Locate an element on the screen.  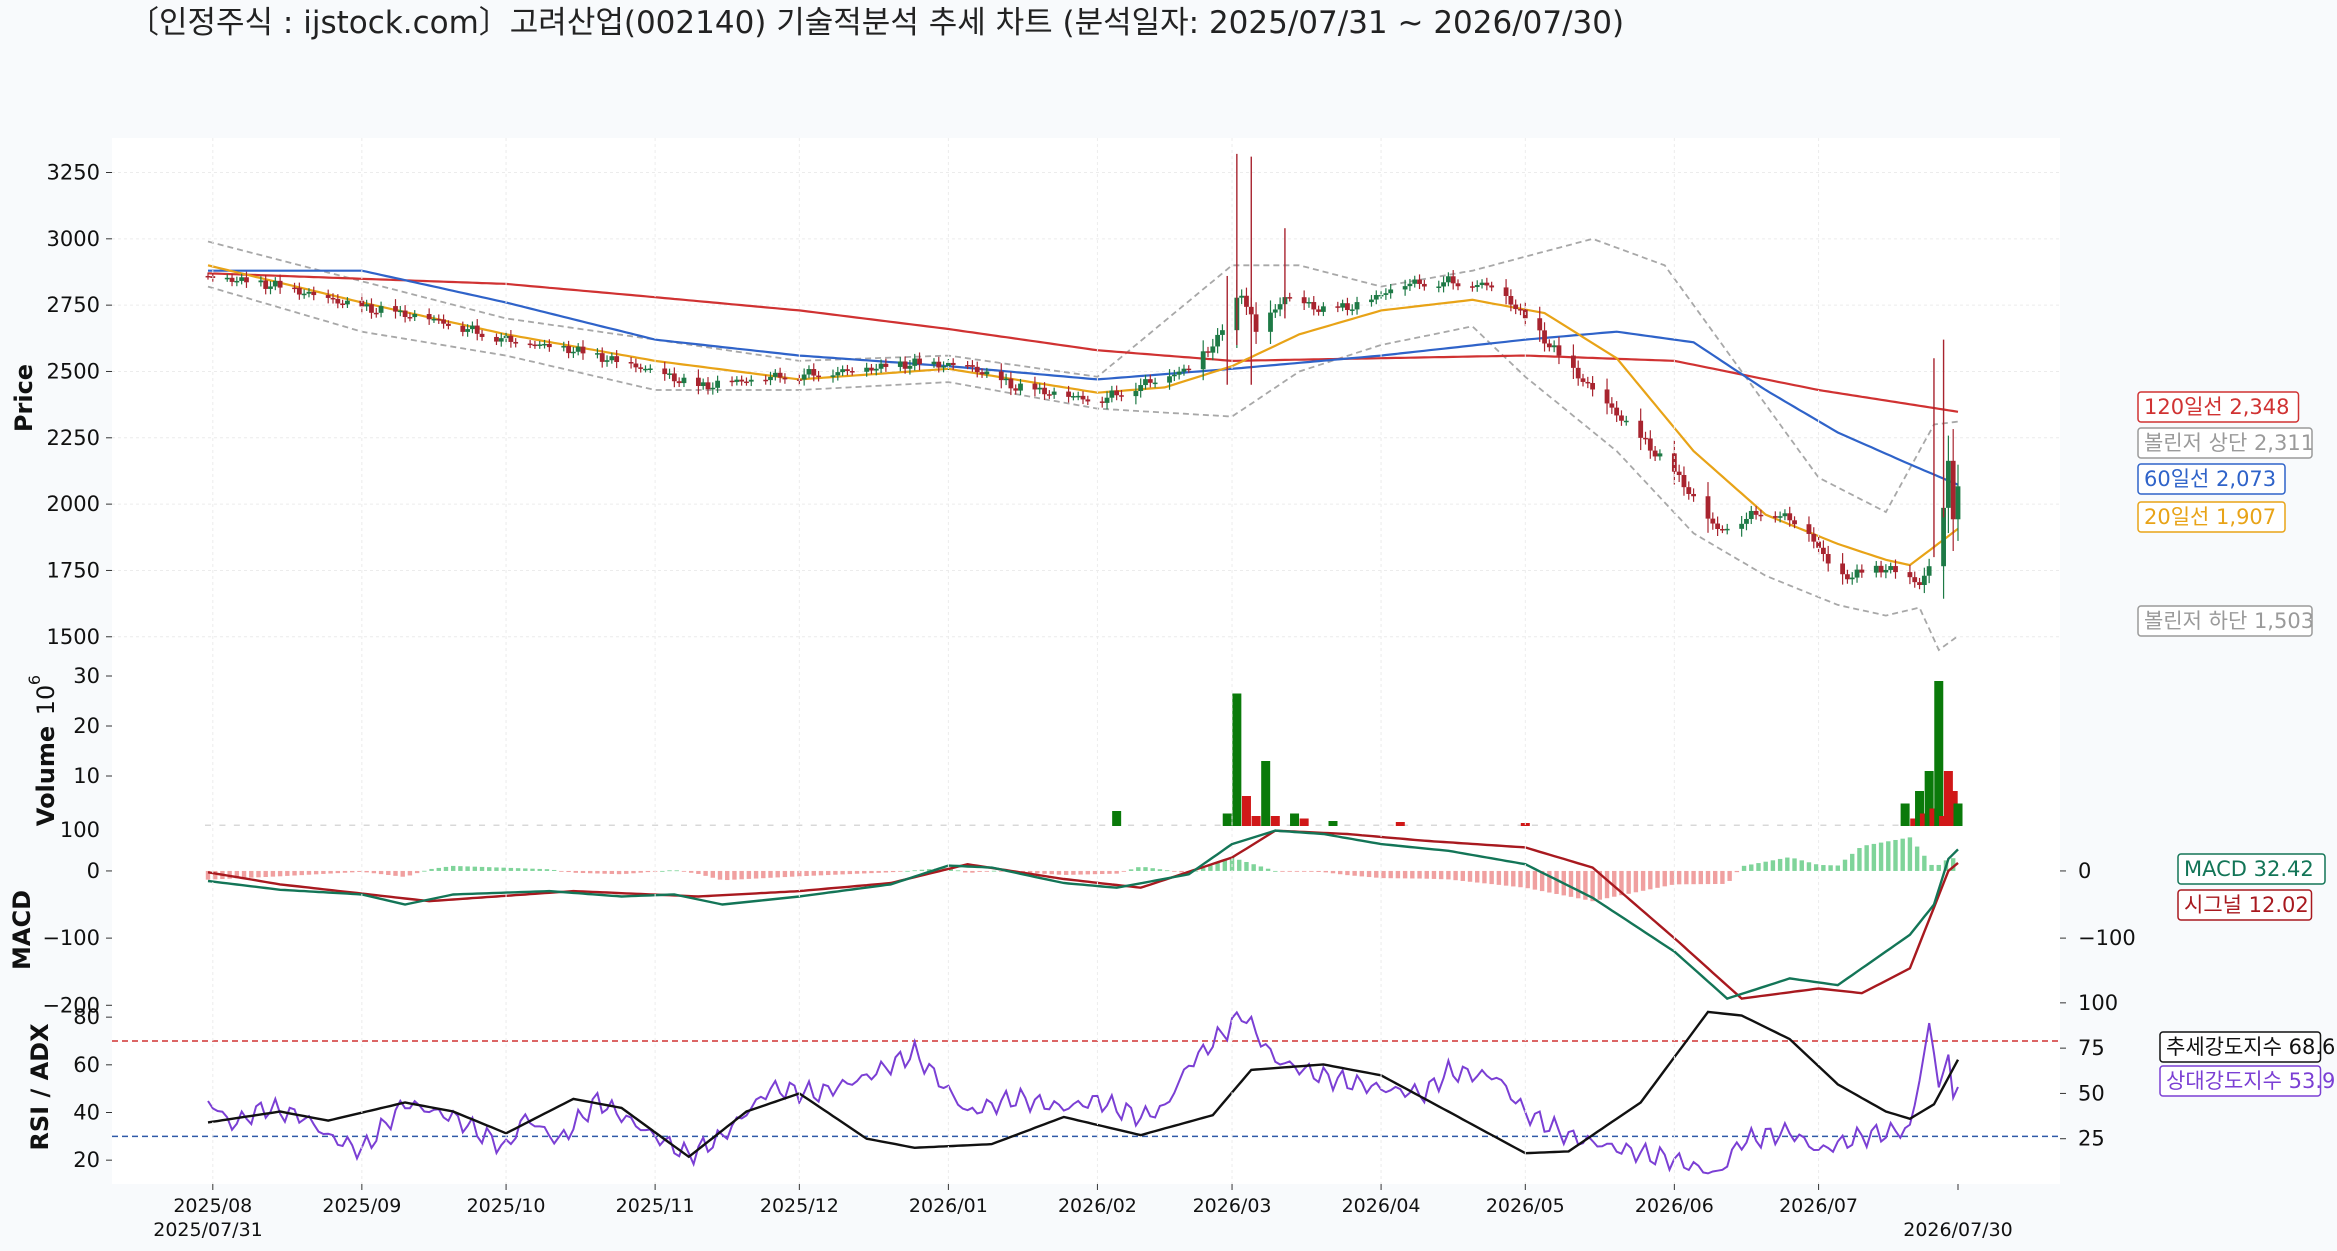
x-tick-label: 2026/02 is located at coordinates (1097, 1206).